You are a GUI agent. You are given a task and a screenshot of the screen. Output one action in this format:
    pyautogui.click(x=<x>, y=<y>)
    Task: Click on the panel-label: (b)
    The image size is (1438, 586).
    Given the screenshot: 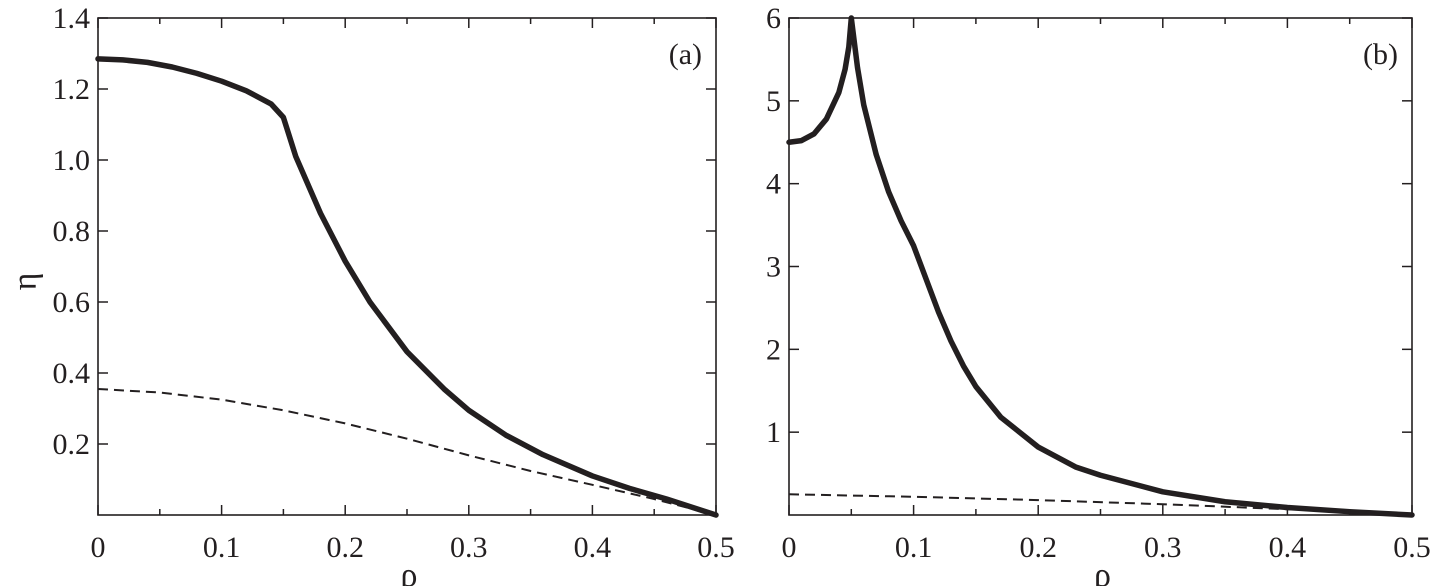 What is the action you would take?
    pyautogui.click(x=1380, y=54)
    